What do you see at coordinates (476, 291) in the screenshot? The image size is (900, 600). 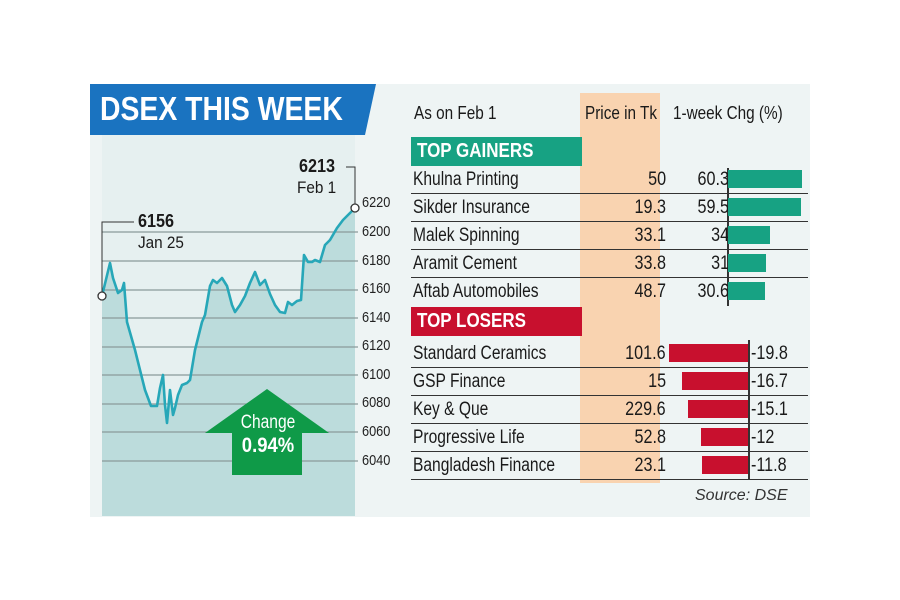 I see `company-name: Aftab Automobiles` at bounding box center [476, 291].